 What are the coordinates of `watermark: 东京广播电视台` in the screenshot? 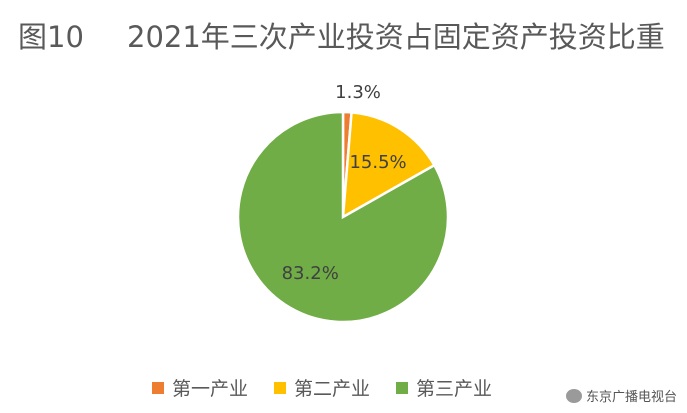 It's located at (621, 395).